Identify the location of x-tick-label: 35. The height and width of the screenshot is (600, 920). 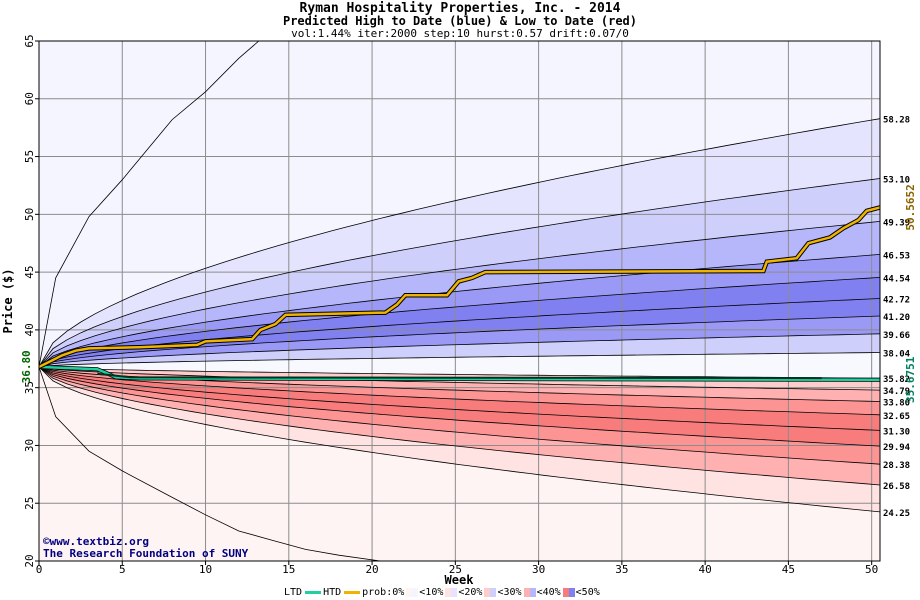
(621, 569).